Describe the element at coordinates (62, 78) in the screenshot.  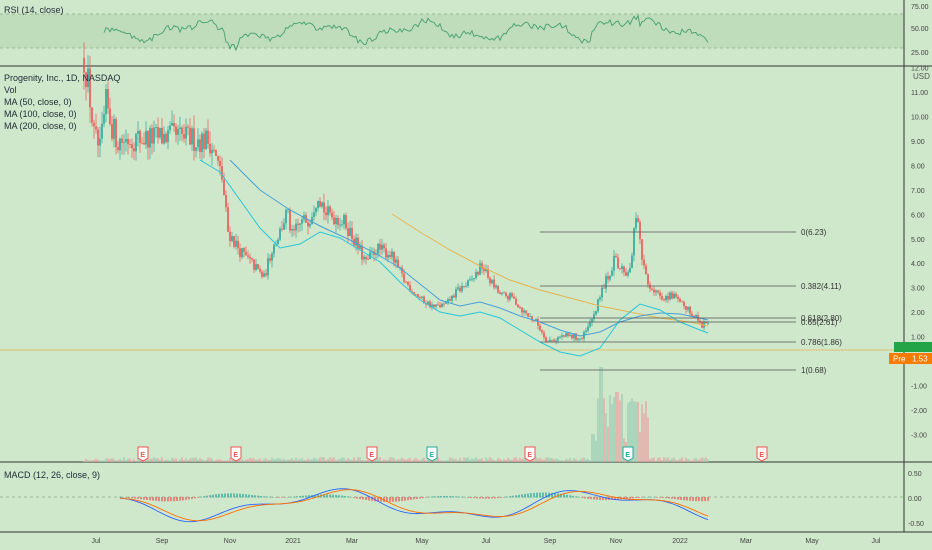
I see `chart-title: Progenity, Inc., 1D, NASDAQ` at that location.